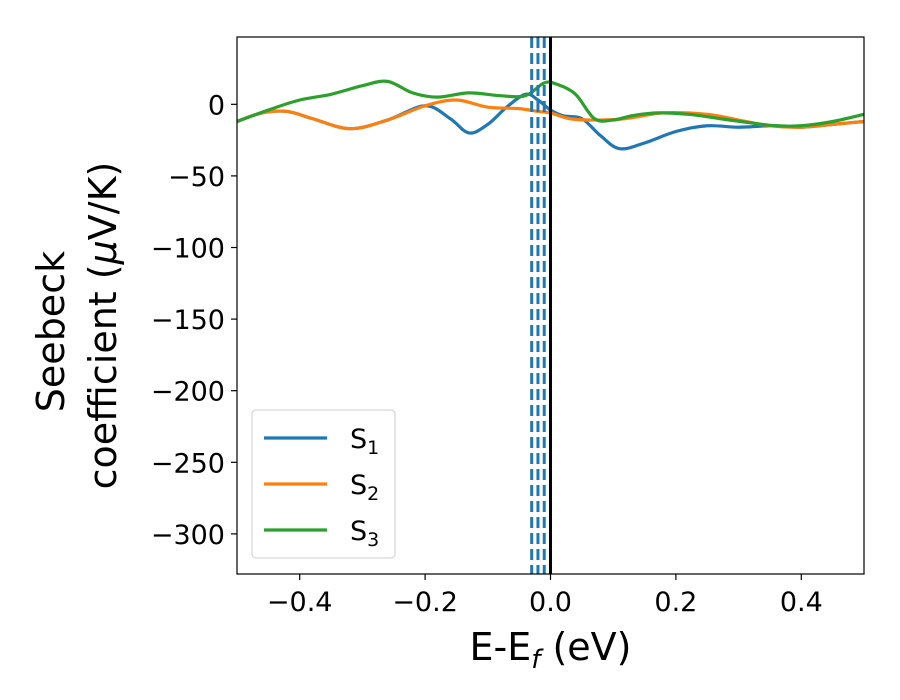 This screenshot has height=700, width=900. Describe the element at coordinates (103, 376) in the screenshot. I see `y-axis-label-text: coefficient (` at that location.